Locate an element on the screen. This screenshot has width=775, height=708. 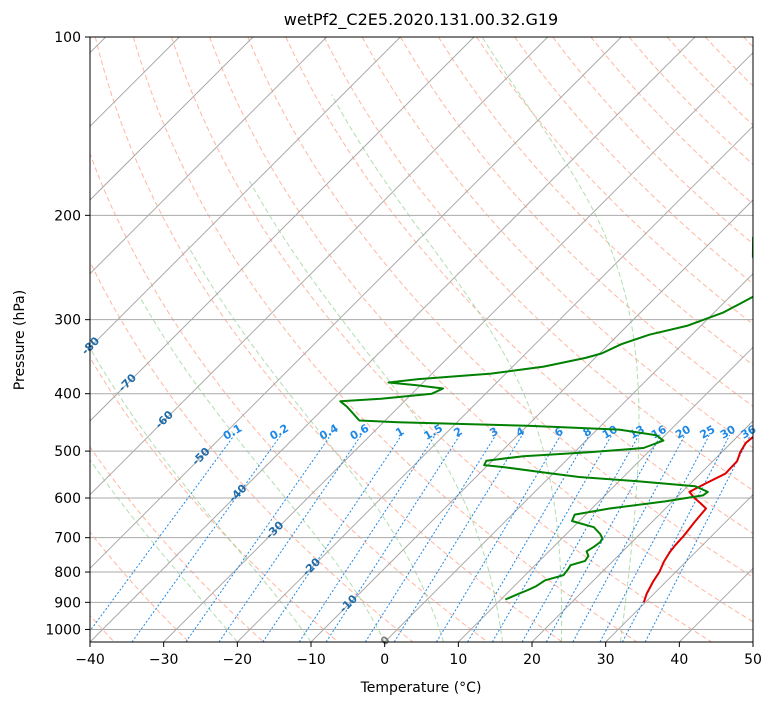
isotherm-label: -80 is located at coordinates (90, 345).